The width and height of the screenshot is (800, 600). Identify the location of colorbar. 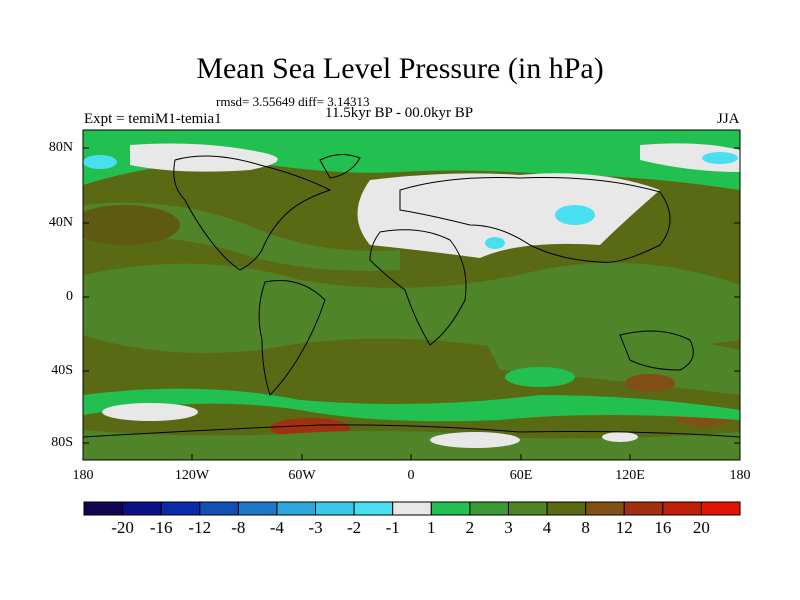
(412, 508).